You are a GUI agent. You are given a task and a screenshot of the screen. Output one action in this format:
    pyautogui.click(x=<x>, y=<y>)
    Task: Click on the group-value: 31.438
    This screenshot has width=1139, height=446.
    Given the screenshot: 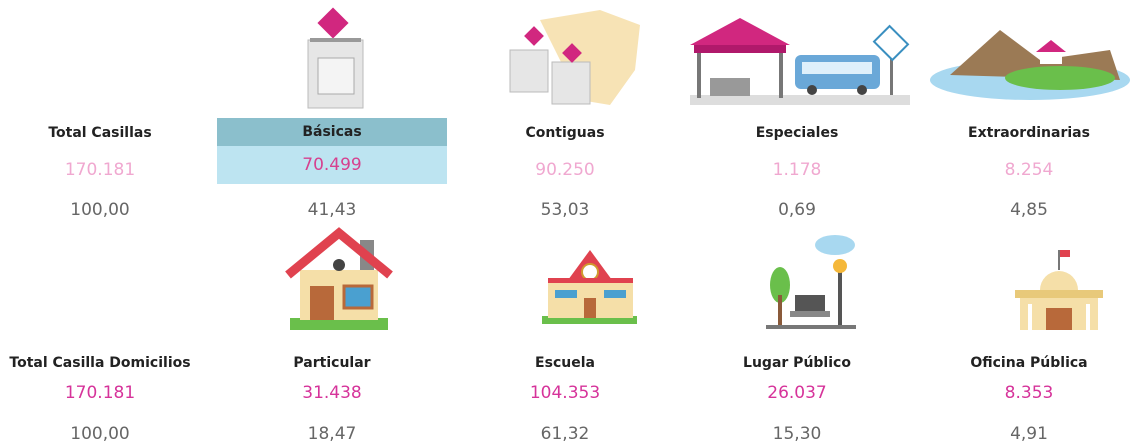 What is the action you would take?
    pyautogui.click(x=332, y=393)
    